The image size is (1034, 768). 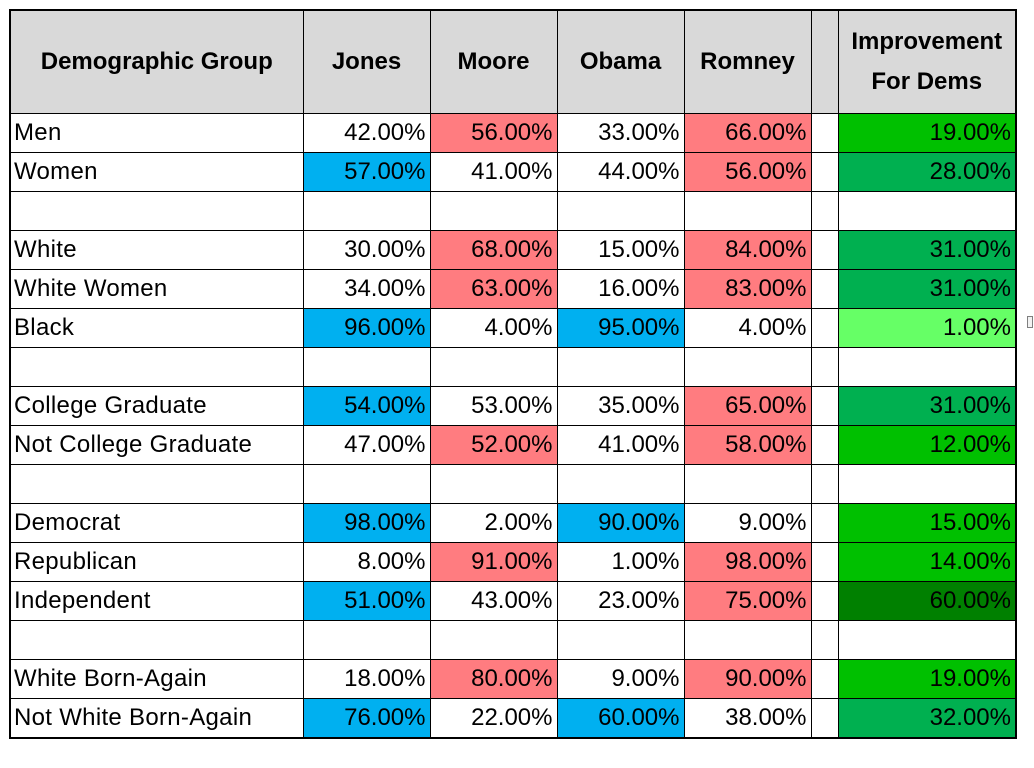 I want to click on jones-value-cell: 98.00%, so click(x=366, y=523).